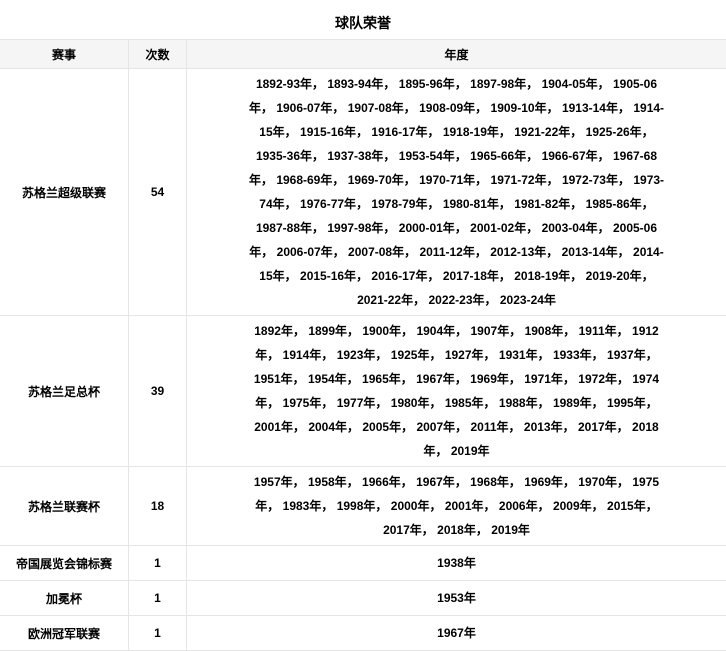  What do you see at coordinates (158, 54) in the screenshot?
I see `header-count: 次数` at bounding box center [158, 54].